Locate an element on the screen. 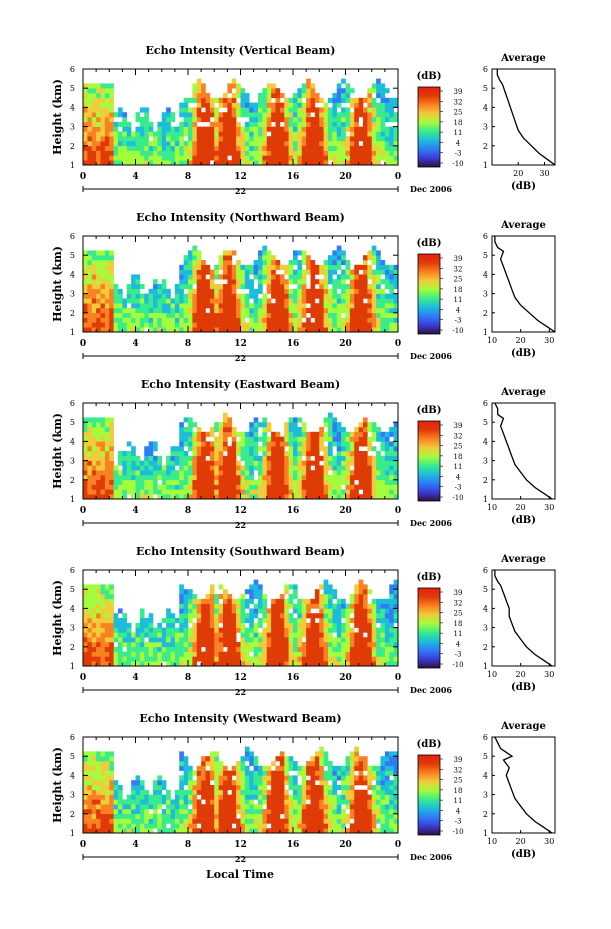 The width and height of the screenshot is (611, 929). date-label: Dec 2006 is located at coordinates (431, 356).